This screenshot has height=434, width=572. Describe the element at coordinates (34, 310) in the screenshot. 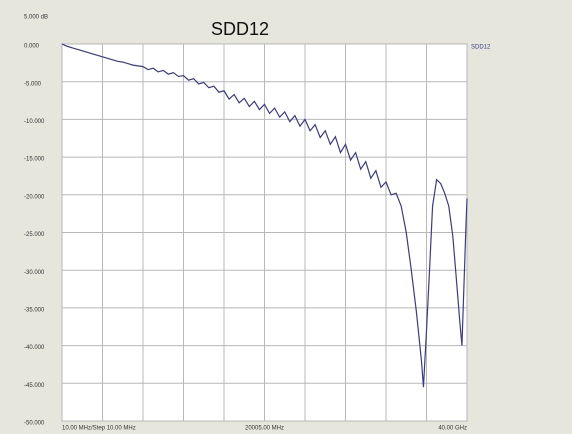

I see `y-tick-label: -35.000` at that location.